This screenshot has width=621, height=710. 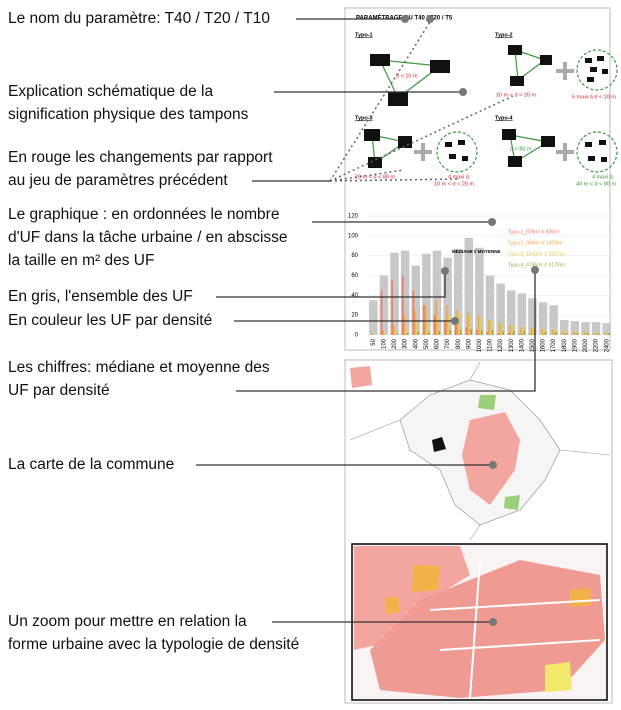 What do you see at coordinates (354, 316) in the screenshot?
I see `y-tick-label: 20` at bounding box center [354, 316].